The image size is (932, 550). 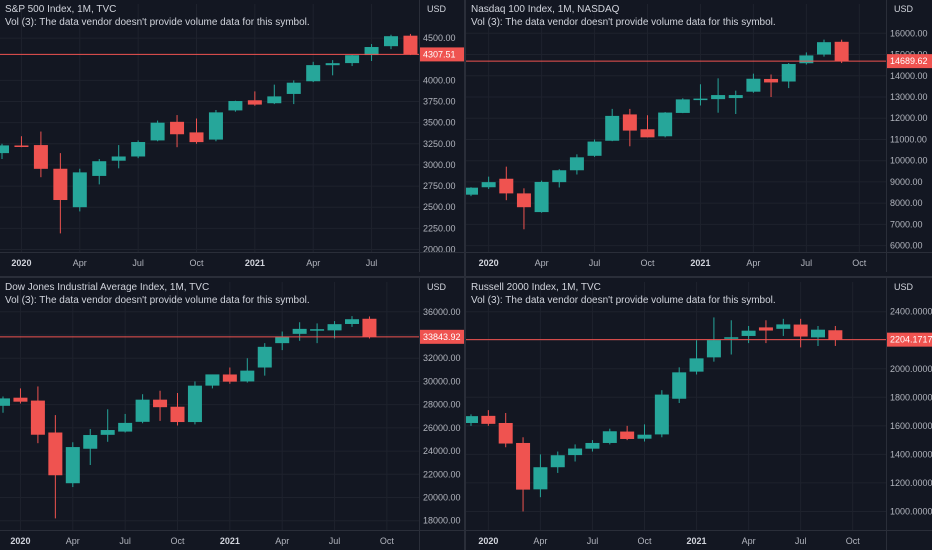 What do you see at coordinates (442, 358) in the screenshot?
I see `y-tick-label: 32000.00` at bounding box center [442, 358].